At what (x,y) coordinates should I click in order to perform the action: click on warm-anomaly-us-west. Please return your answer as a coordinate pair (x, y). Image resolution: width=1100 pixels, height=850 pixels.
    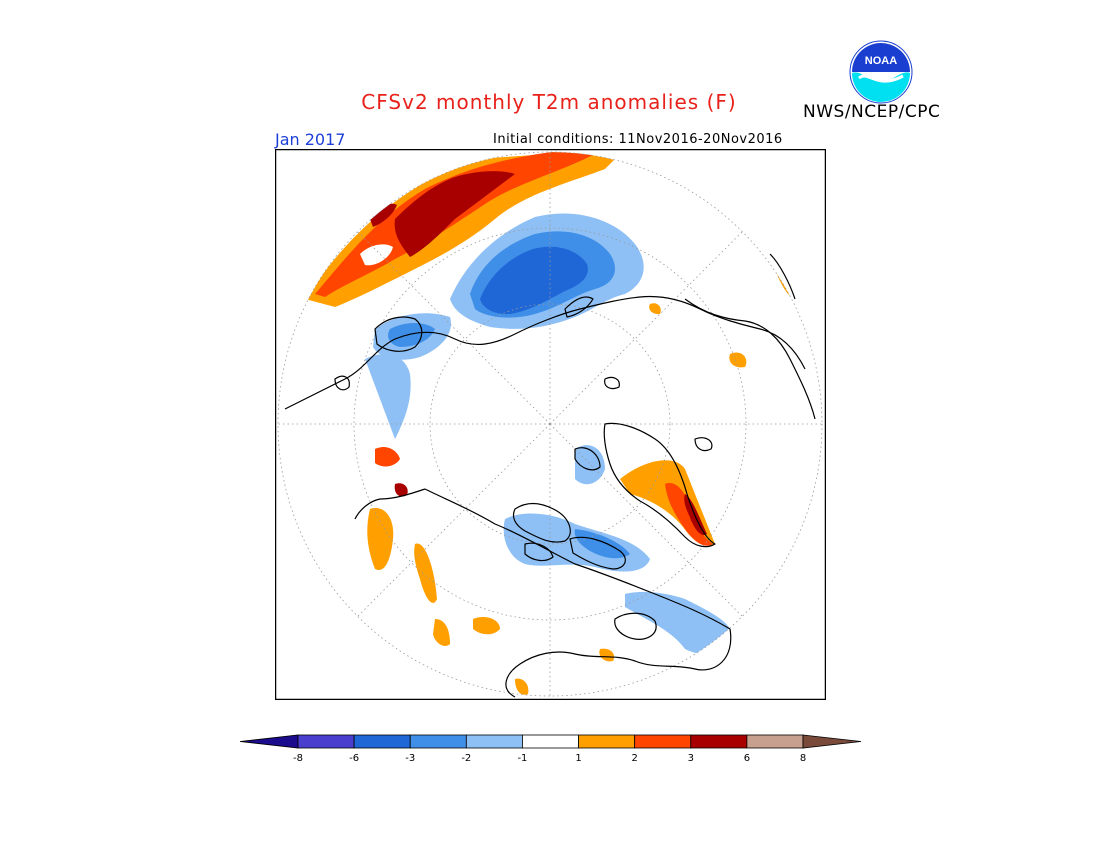
    Looking at the image, I should click on (486, 626).